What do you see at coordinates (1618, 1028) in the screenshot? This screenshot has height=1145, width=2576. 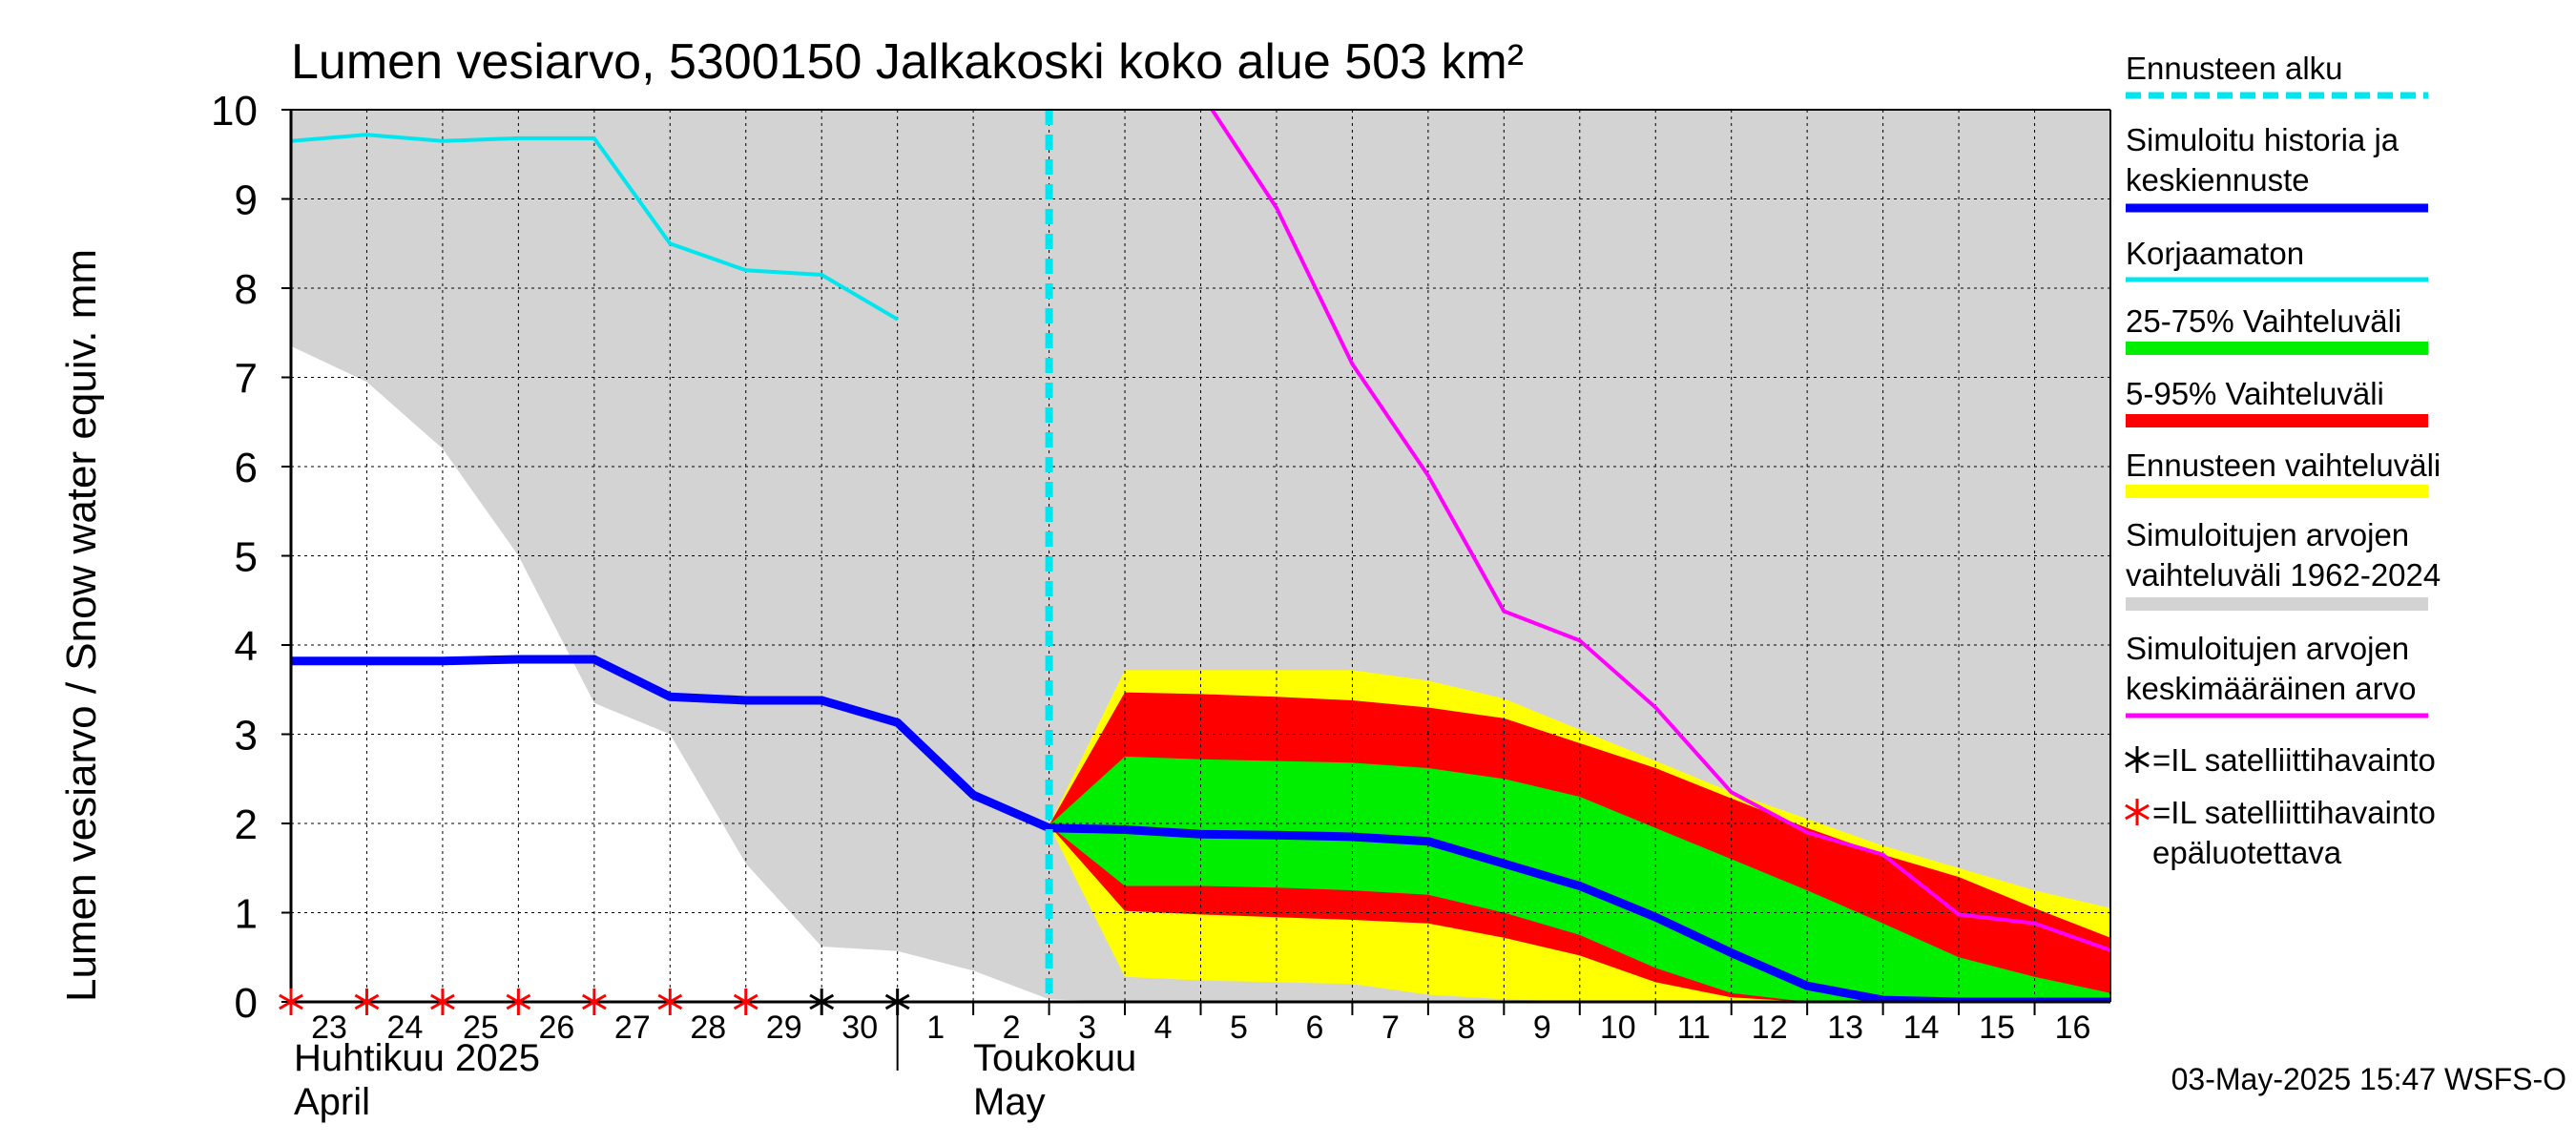 I see `x-tick-label: 10` at bounding box center [1618, 1028].